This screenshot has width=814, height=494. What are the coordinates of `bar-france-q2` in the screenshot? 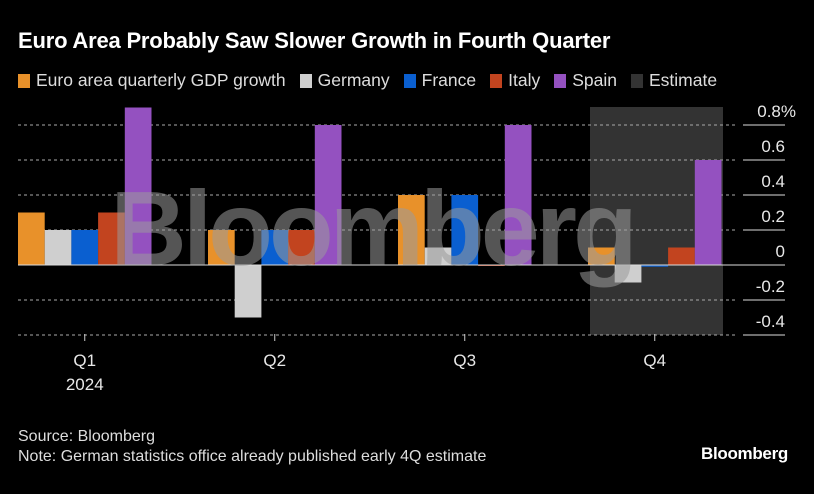 It's located at (275, 247).